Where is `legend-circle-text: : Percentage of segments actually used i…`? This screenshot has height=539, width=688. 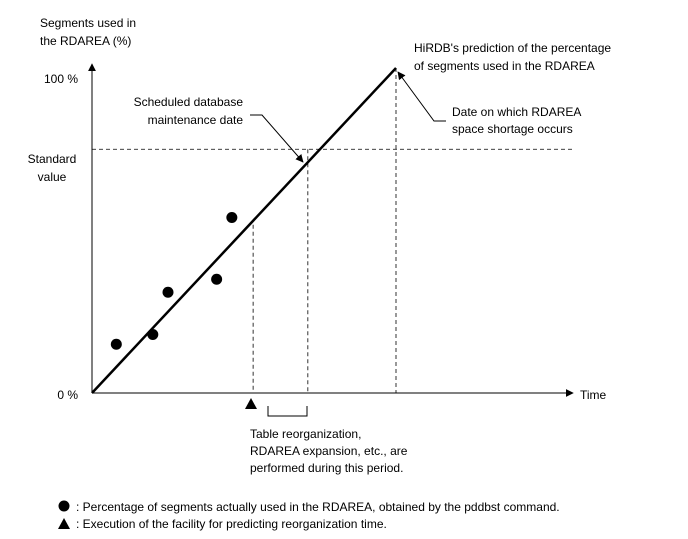 legend-circle-text: : Percentage of segments actually used i… is located at coordinates (318, 507).